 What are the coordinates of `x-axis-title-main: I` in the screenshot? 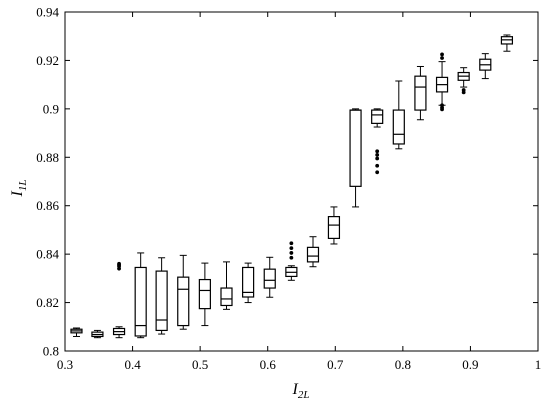 It's located at (295, 389).